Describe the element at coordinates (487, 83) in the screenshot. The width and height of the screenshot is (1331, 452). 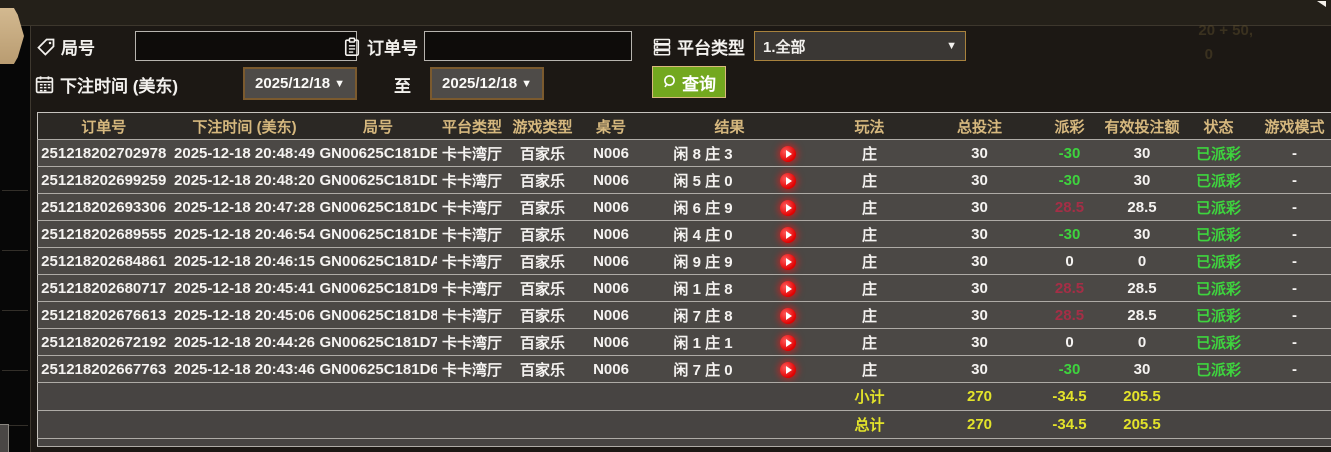
I see `date-to-picker: 2025/12/18 ▼` at that location.